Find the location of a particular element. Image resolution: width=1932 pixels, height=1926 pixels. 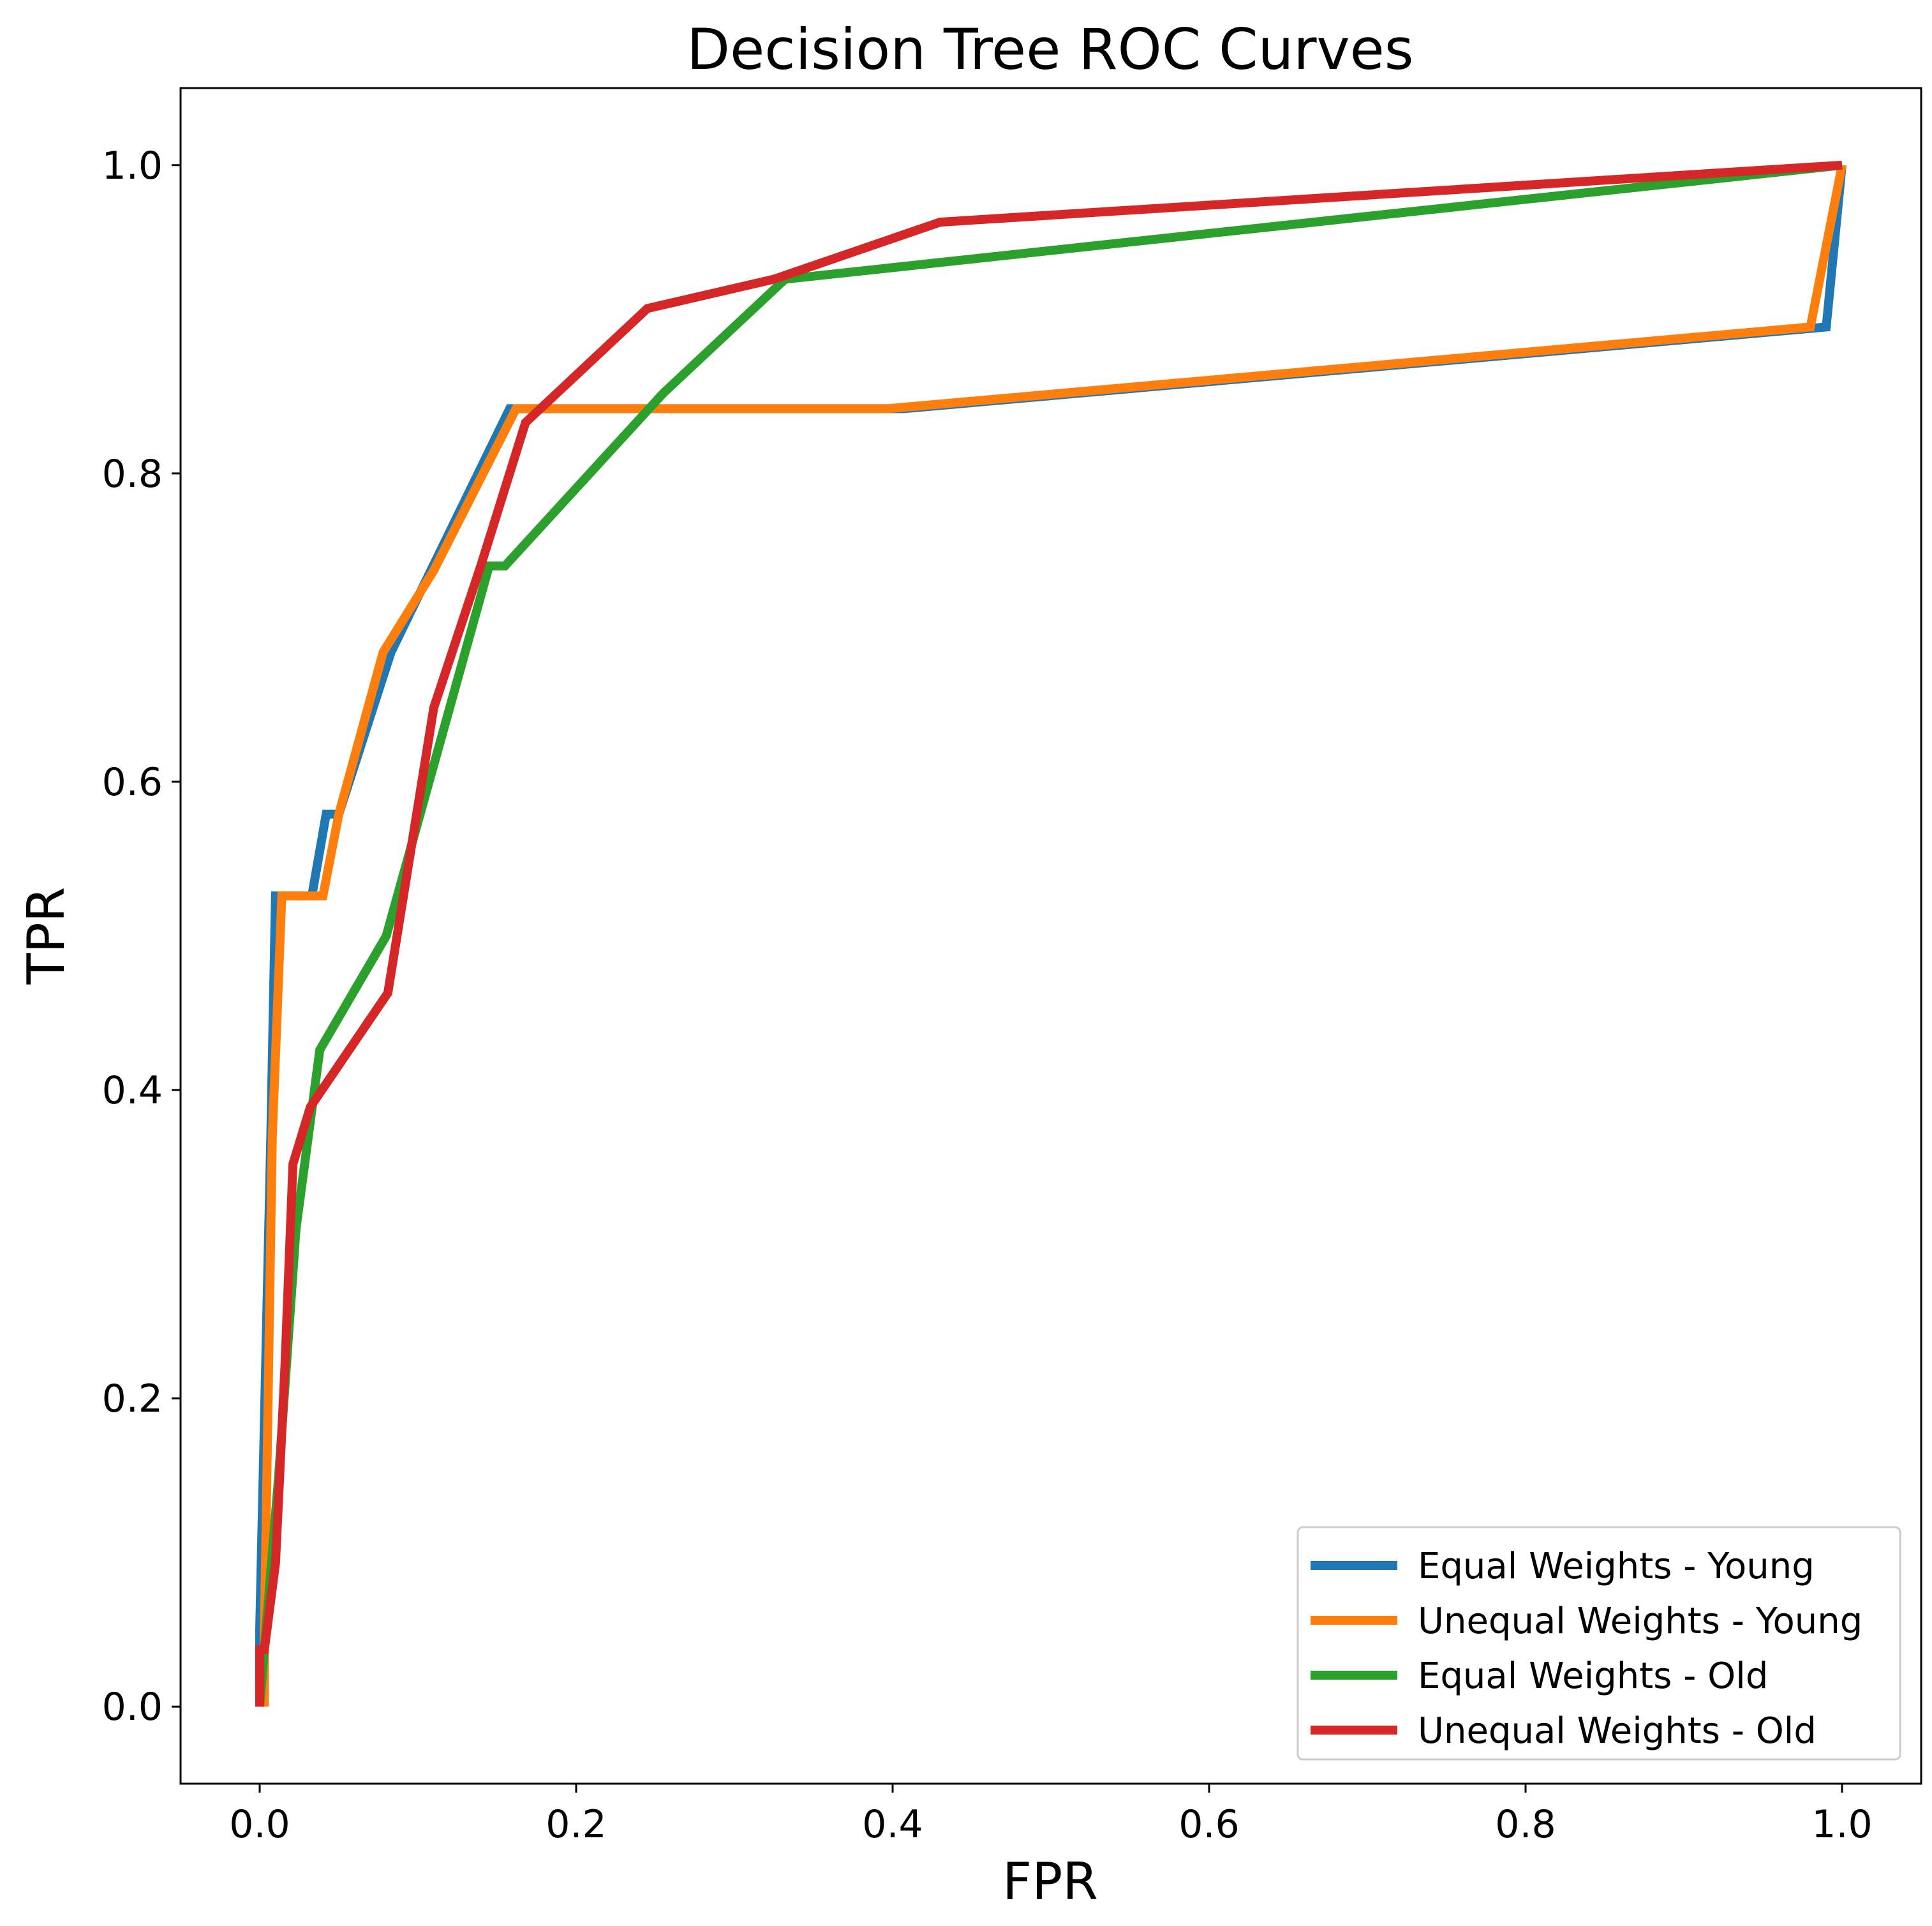

legend-frame is located at coordinates (1599, 1644).